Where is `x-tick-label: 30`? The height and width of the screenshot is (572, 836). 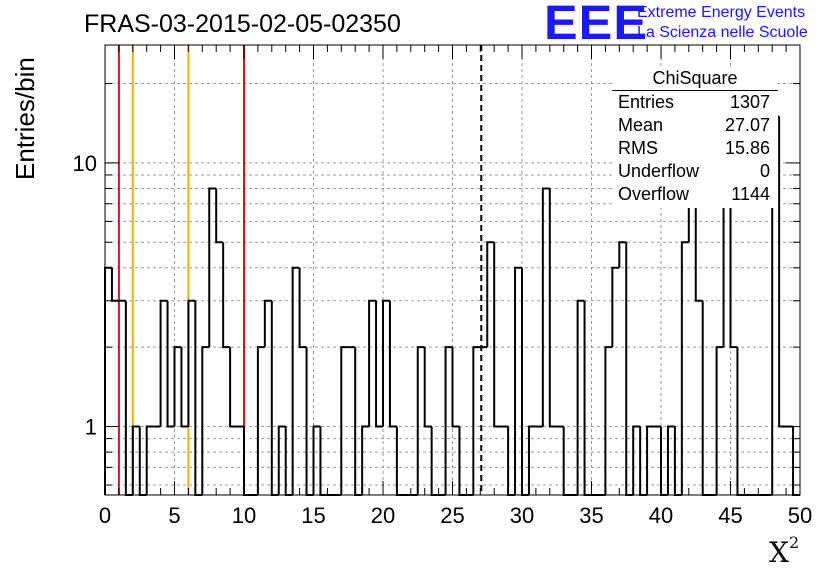
x-tick-label: 30 is located at coordinates (522, 515).